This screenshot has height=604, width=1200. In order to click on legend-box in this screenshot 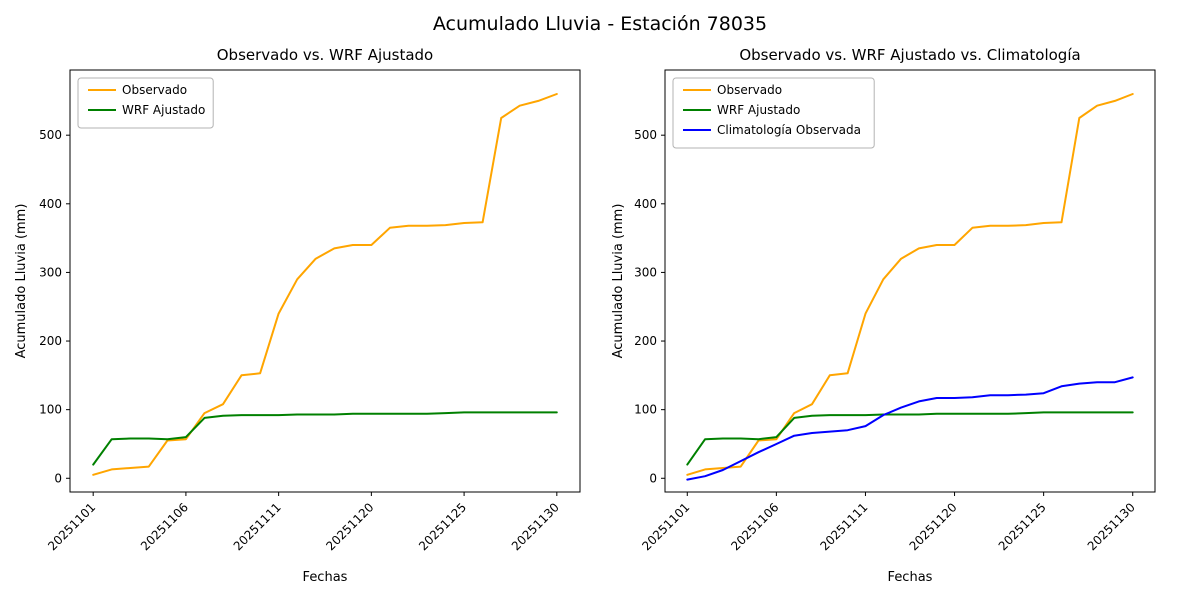, I will do `click(773, 113)`.